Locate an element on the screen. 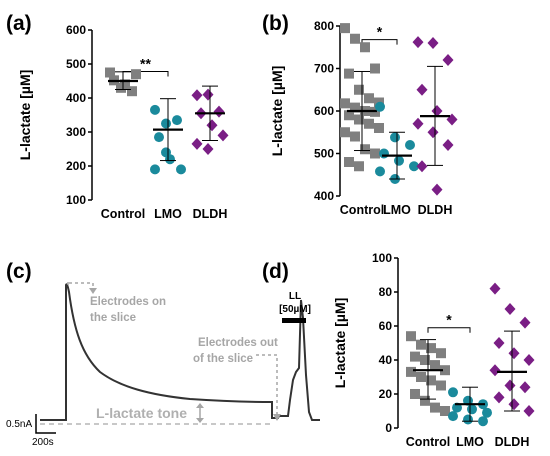 Image resolution: width=550 pixels, height=456 pixels. scale-bar-current-label: 0.5nA is located at coordinates (19, 424).